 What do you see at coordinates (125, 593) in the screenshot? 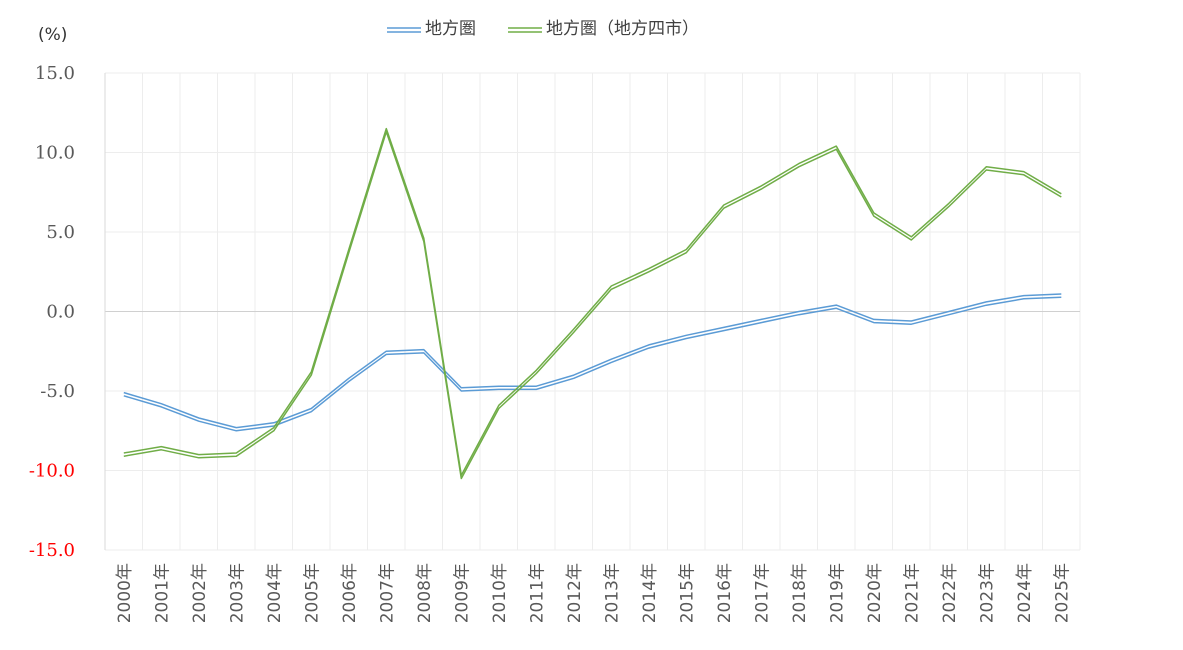
I see `x-tick-label: 2000年` at bounding box center [125, 593].